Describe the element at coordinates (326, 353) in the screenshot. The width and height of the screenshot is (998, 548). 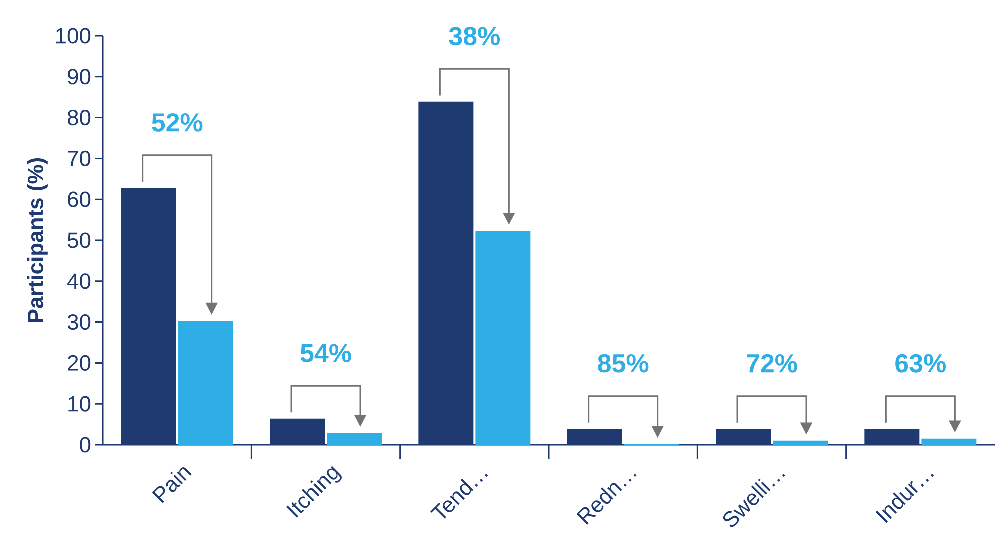
I see `annotation: 54%` at that location.